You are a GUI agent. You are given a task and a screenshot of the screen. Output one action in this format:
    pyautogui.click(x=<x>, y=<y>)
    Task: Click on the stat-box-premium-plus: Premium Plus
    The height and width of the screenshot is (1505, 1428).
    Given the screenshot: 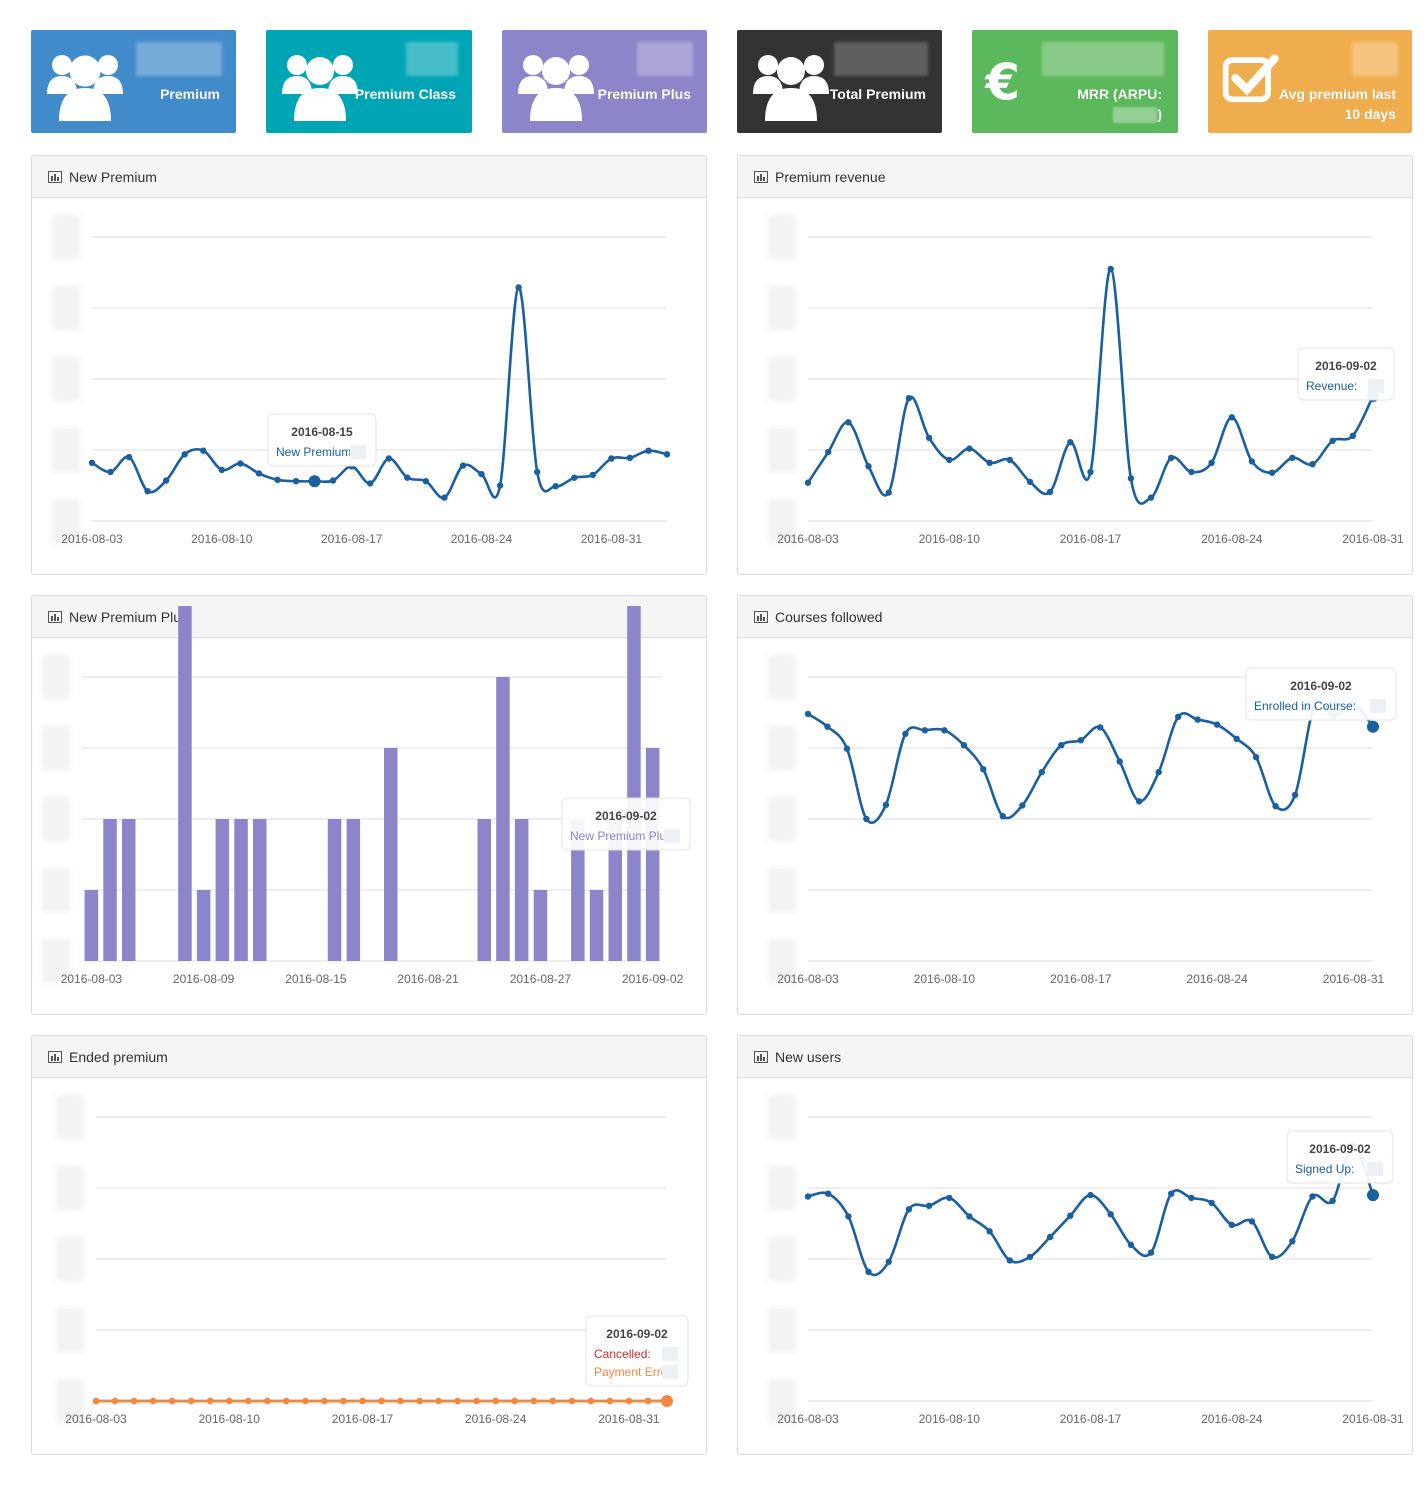 What is the action you would take?
    pyautogui.click(x=604, y=81)
    